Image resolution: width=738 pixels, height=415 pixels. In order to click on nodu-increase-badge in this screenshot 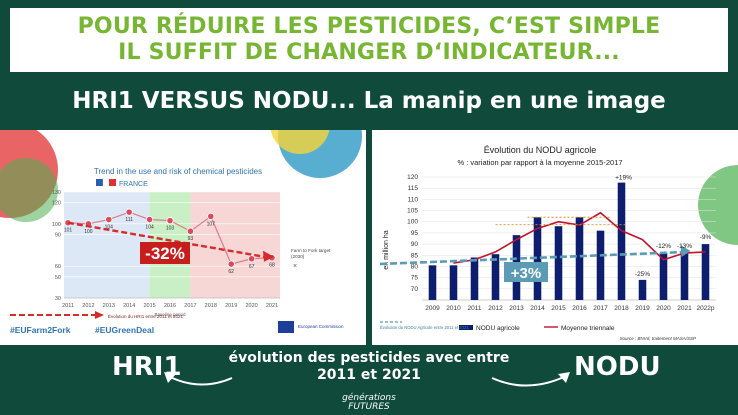, I will do `click(526, 272)`.